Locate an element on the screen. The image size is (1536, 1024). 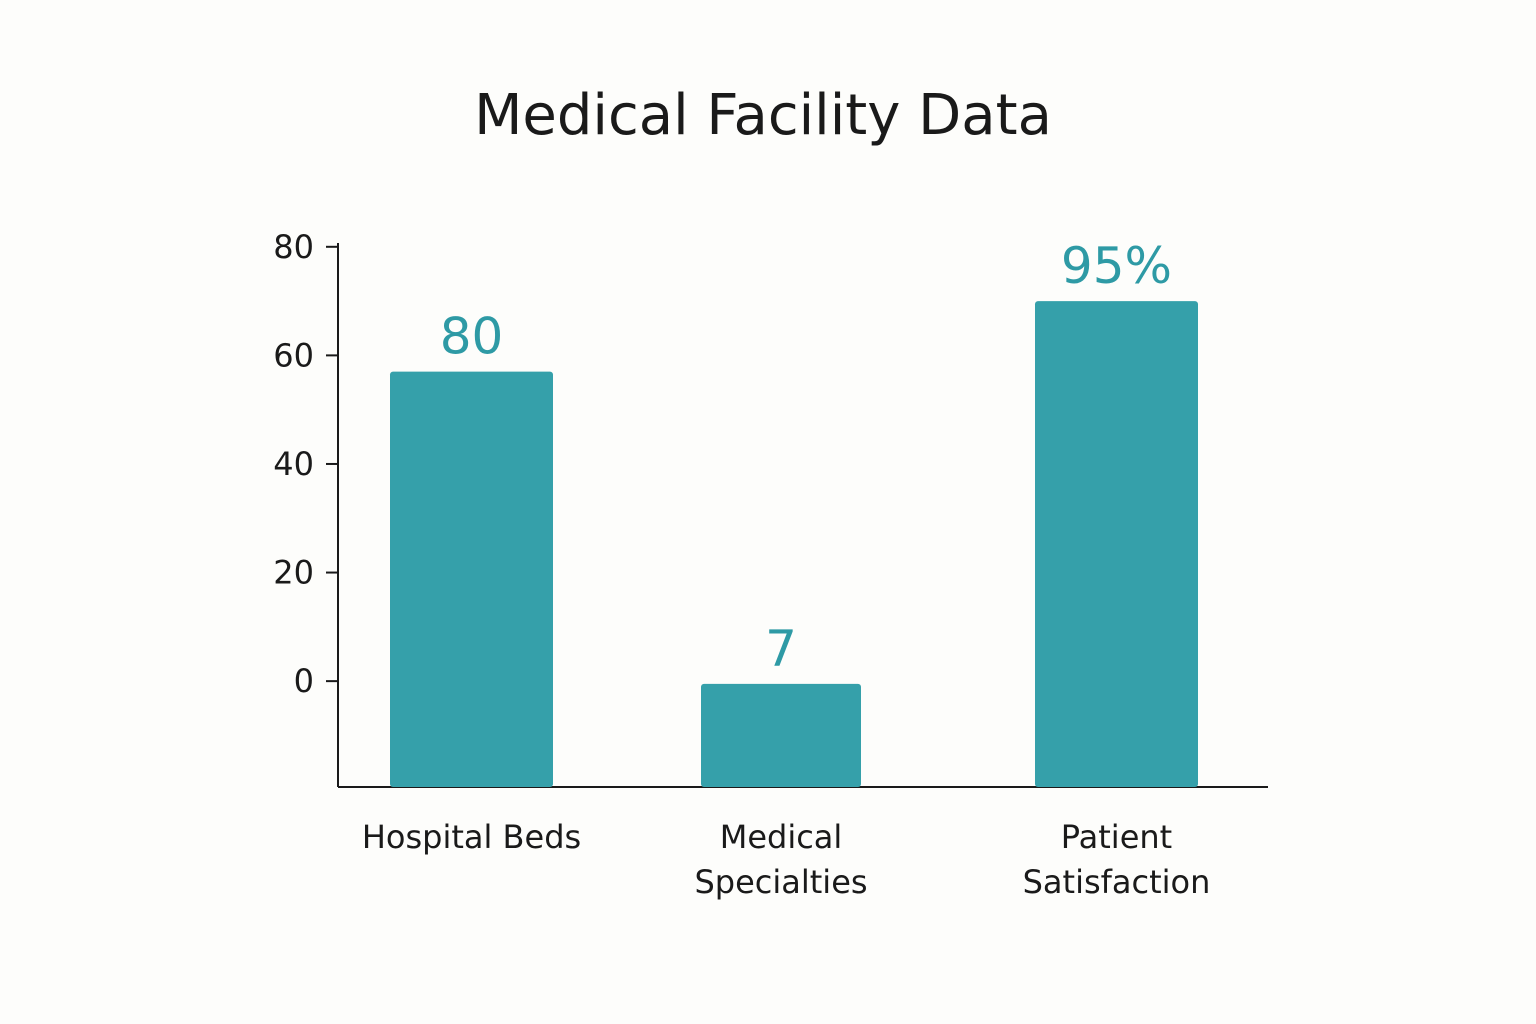
data-label: 95% is located at coordinates (1116, 266).